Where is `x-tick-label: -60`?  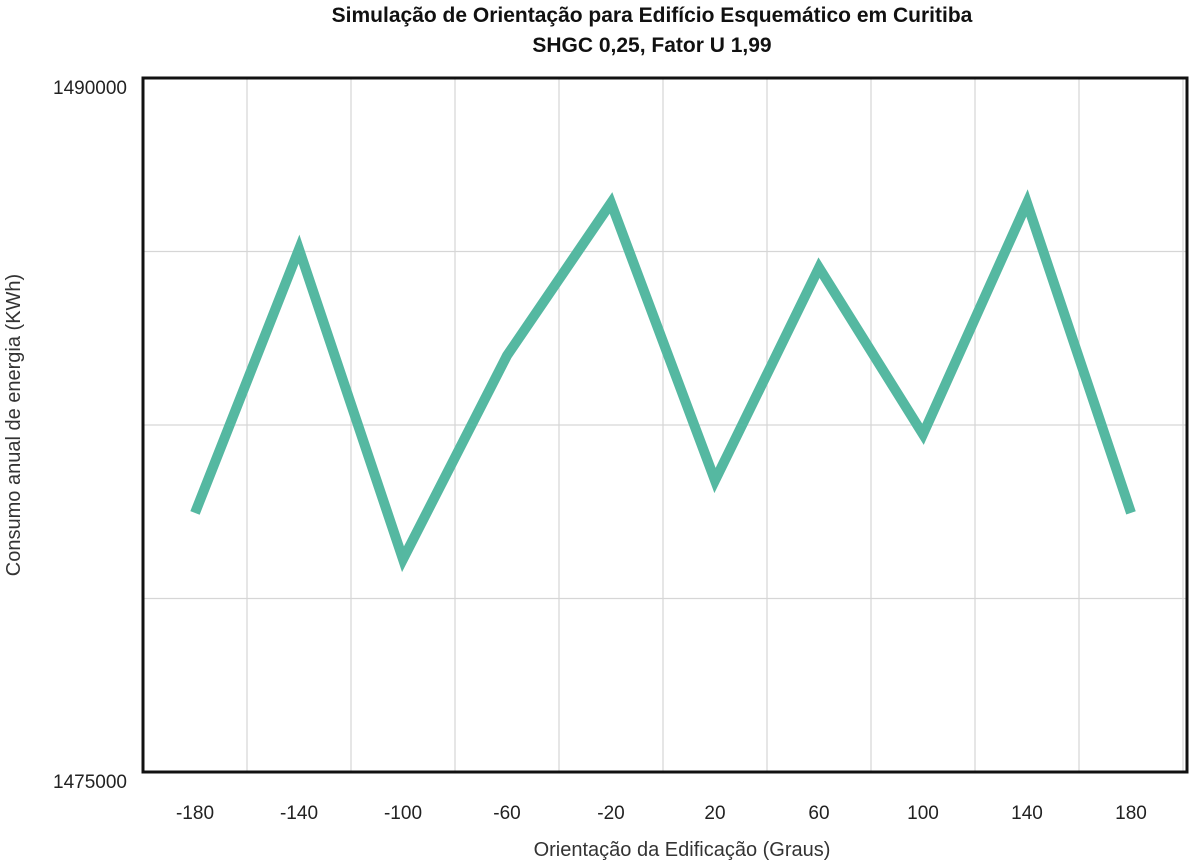
x-tick-label: -60 is located at coordinates (506, 813).